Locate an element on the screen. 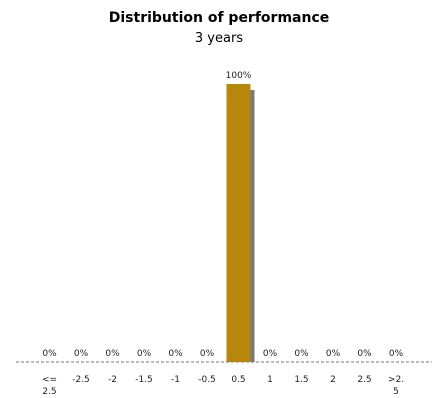  x-tick-label: 0.5 is located at coordinates (238, 380).